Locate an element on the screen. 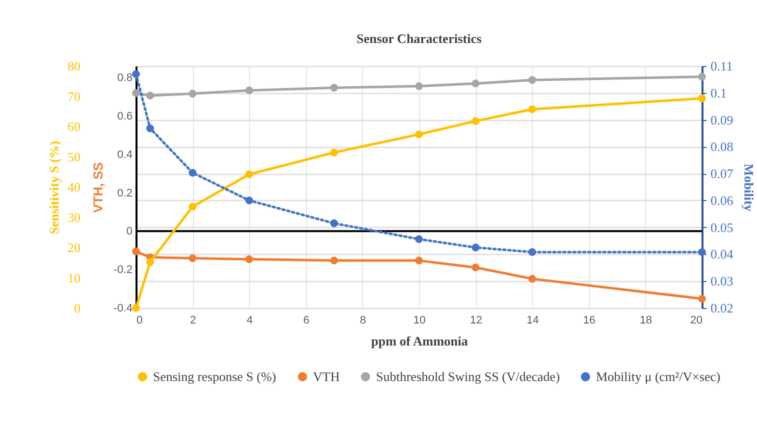 Image resolution: width=757 pixels, height=423 pixels. y3-tick-label: 30 is located at coordinates (74, 217).